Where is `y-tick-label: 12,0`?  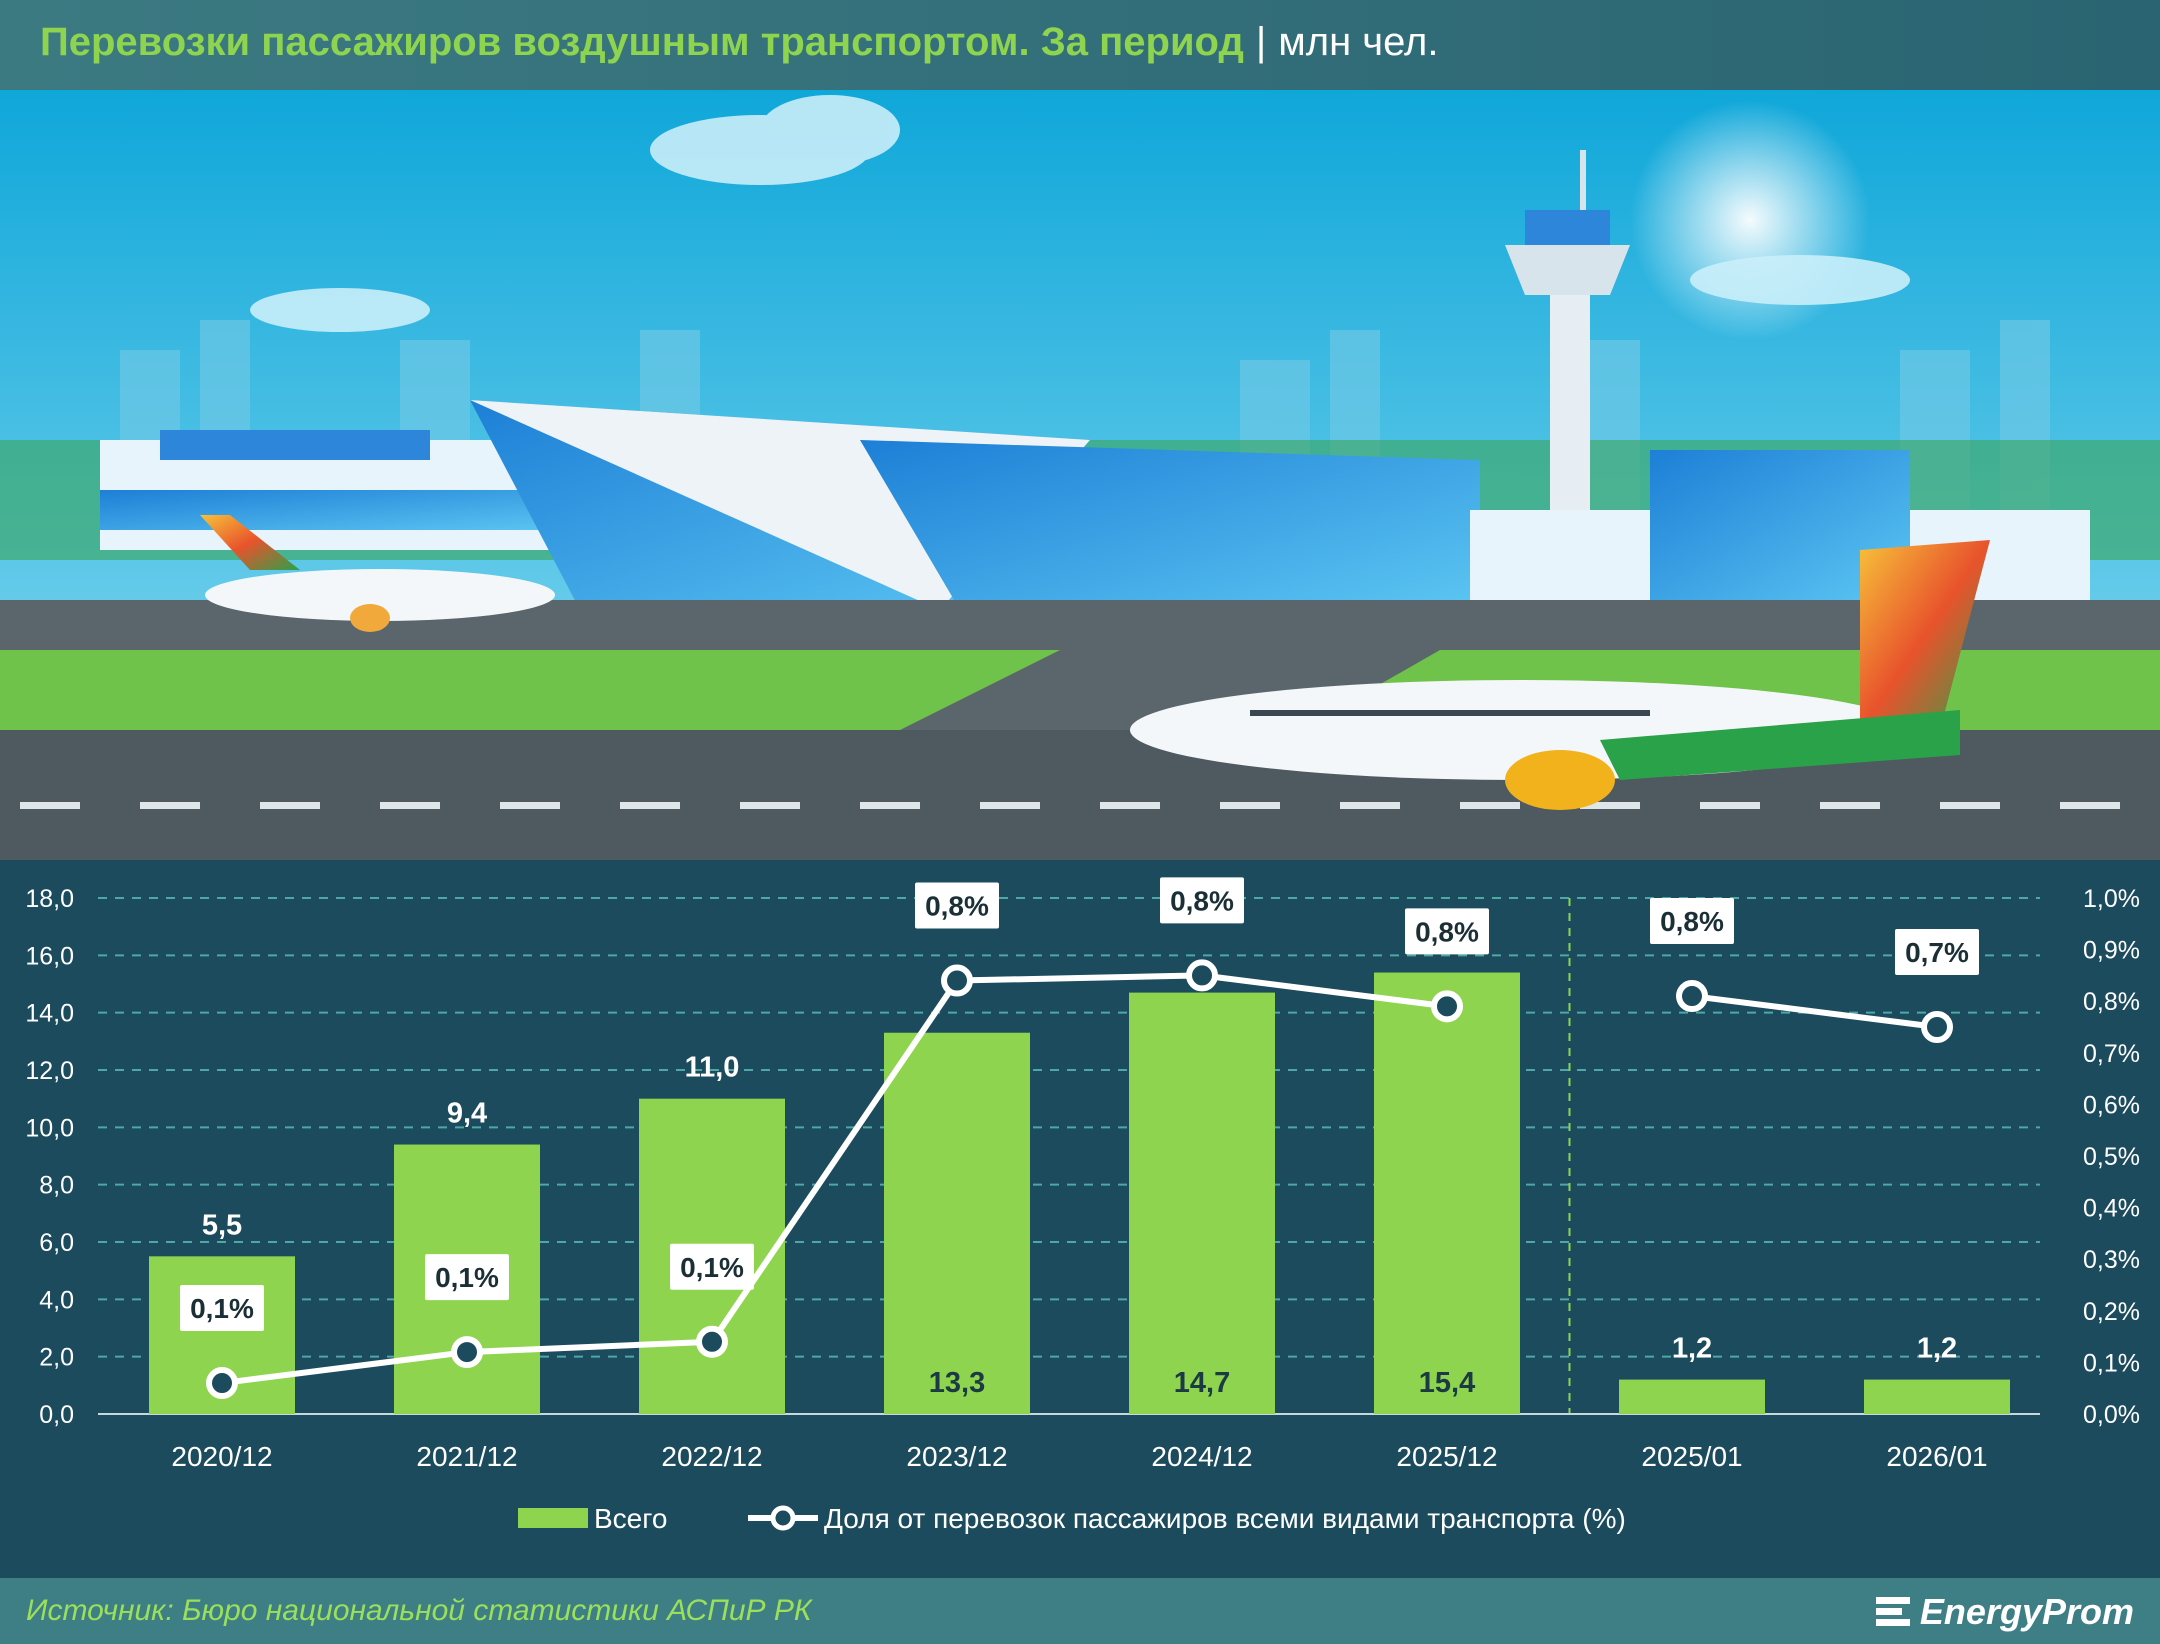
y-tick-label: 12,0 is located at coordinates (49, 1071).